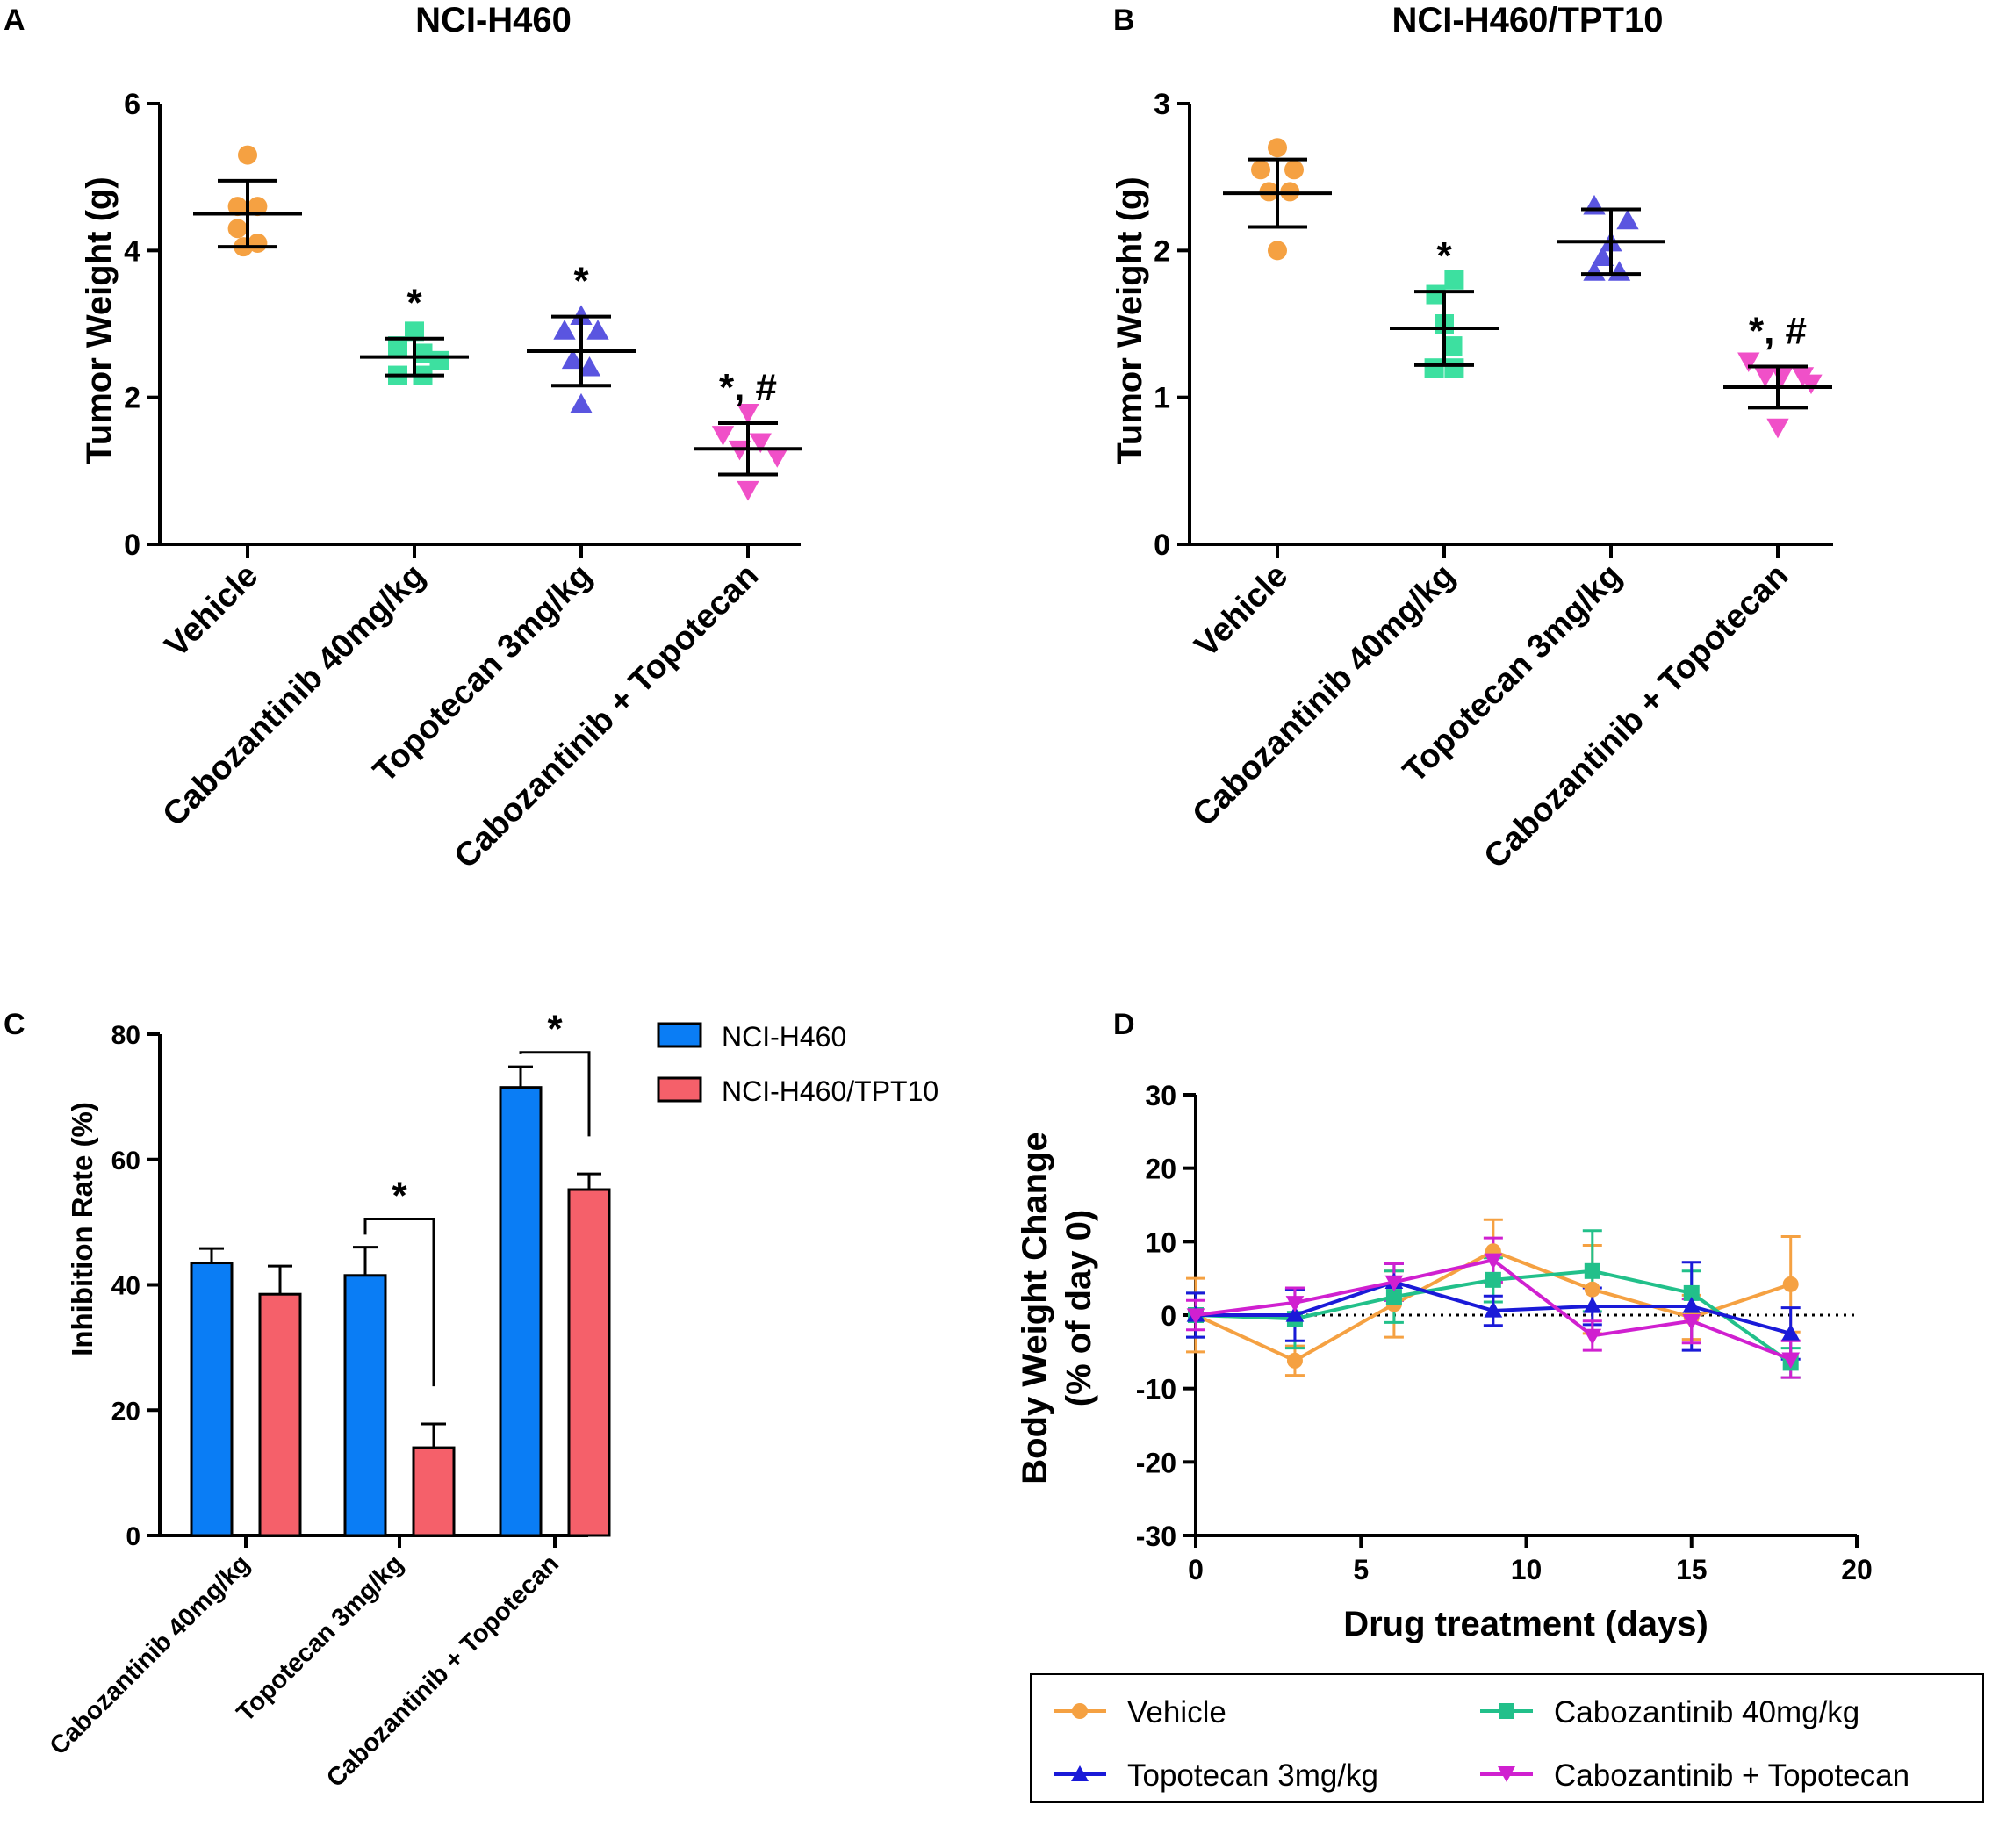 This screenshot has height=1848, width=1992. What do you see at coordinates (1079, 1308) in the screenshot?
I see `chart-d-ylabel2: (% of day 0)` at bounding box center [1079, 1308].